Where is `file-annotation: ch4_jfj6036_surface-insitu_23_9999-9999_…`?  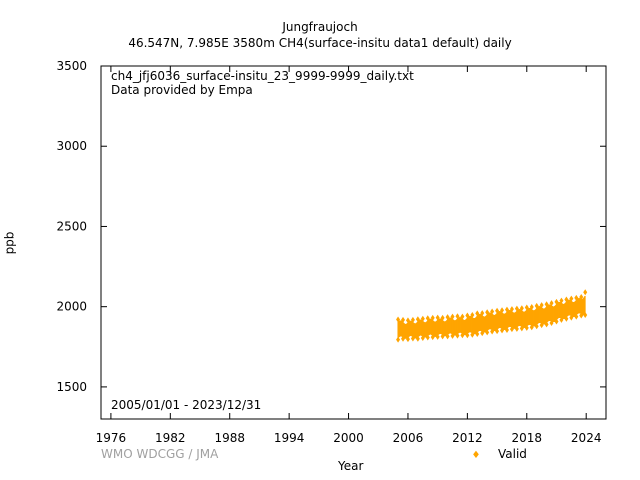
file-annotation: ch4_jfj6036_surface-insitu_23_9999-9999_… is located at coordinates (262, 76).